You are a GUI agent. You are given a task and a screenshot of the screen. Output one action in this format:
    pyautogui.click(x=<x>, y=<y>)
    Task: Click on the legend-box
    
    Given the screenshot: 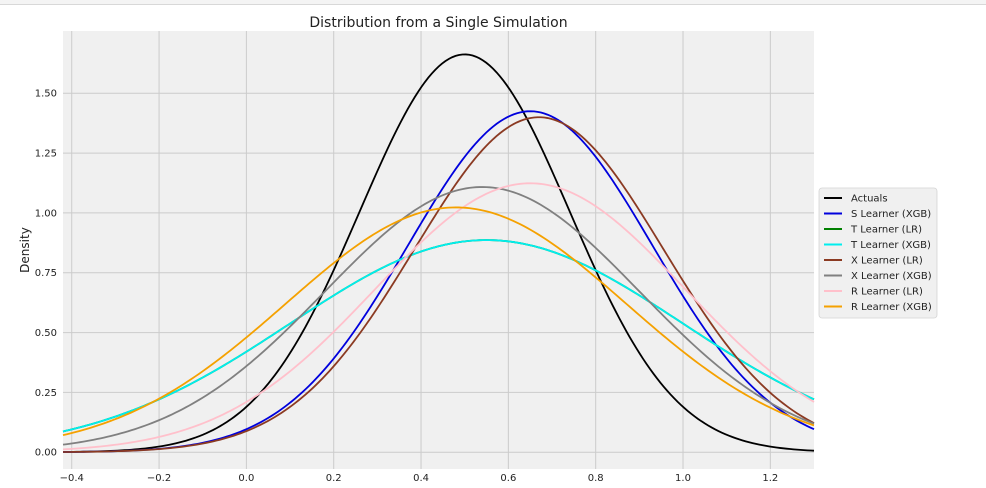 What is the action you would take?
    pyautogui.click(x=878, y=253)
    